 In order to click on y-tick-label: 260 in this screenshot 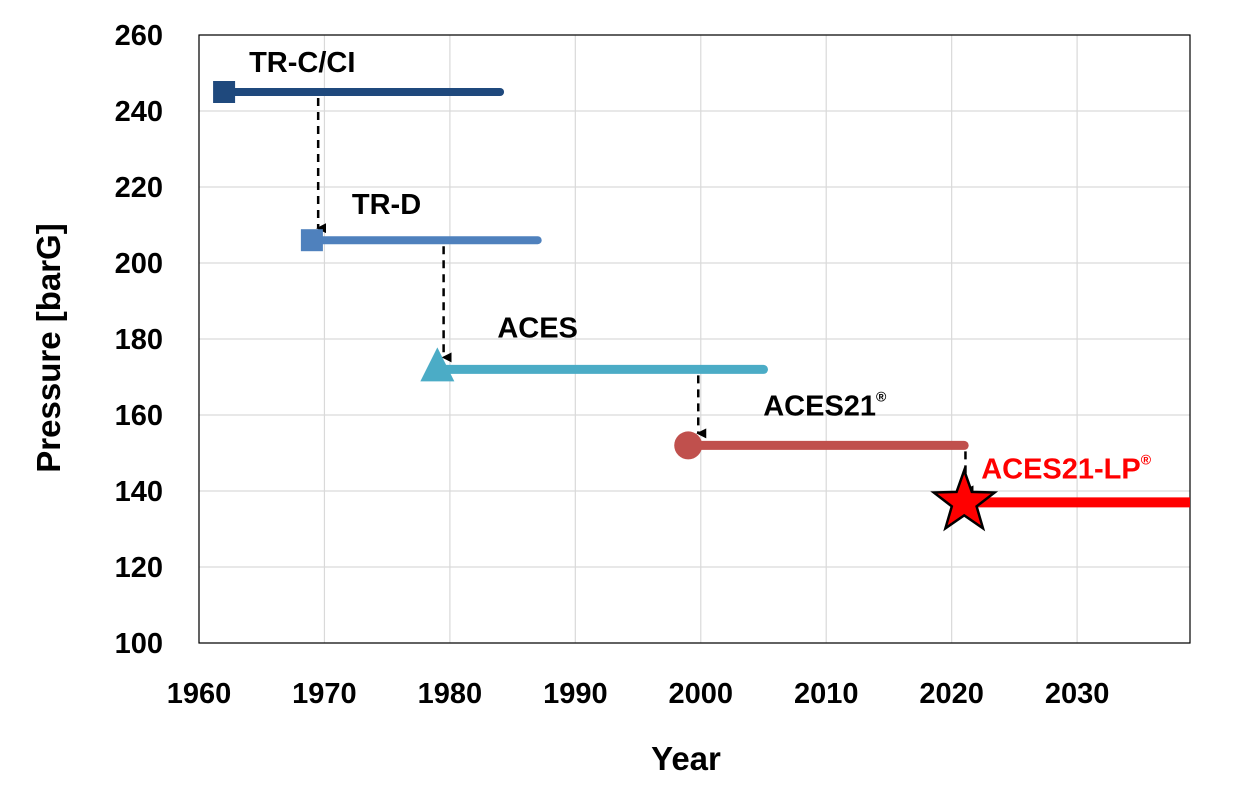, I will do `click(139, 36)`.